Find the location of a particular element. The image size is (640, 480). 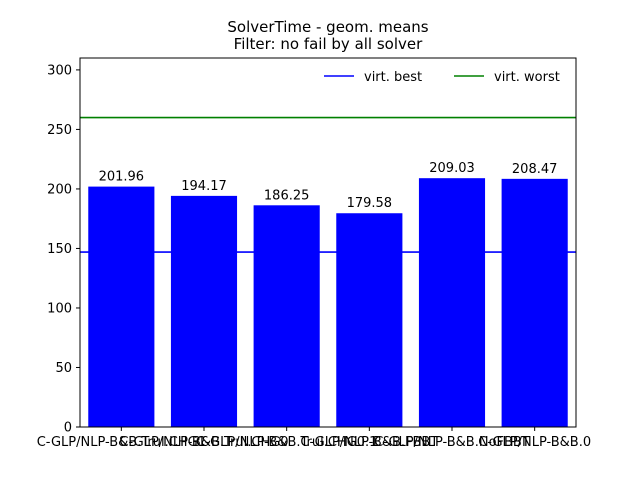

y-tick-label: 200 is located at coordinates (59, 189).